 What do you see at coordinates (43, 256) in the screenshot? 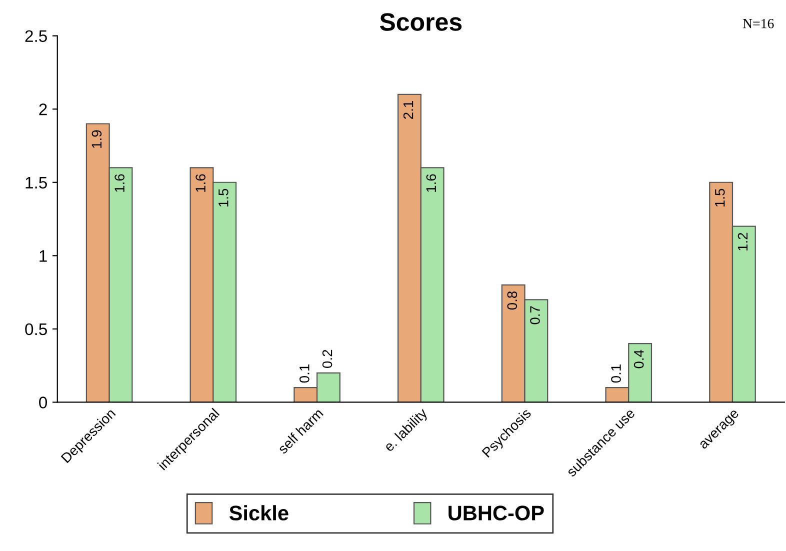
I see `y-tick-label: 1` at bounding box center [43, 256].